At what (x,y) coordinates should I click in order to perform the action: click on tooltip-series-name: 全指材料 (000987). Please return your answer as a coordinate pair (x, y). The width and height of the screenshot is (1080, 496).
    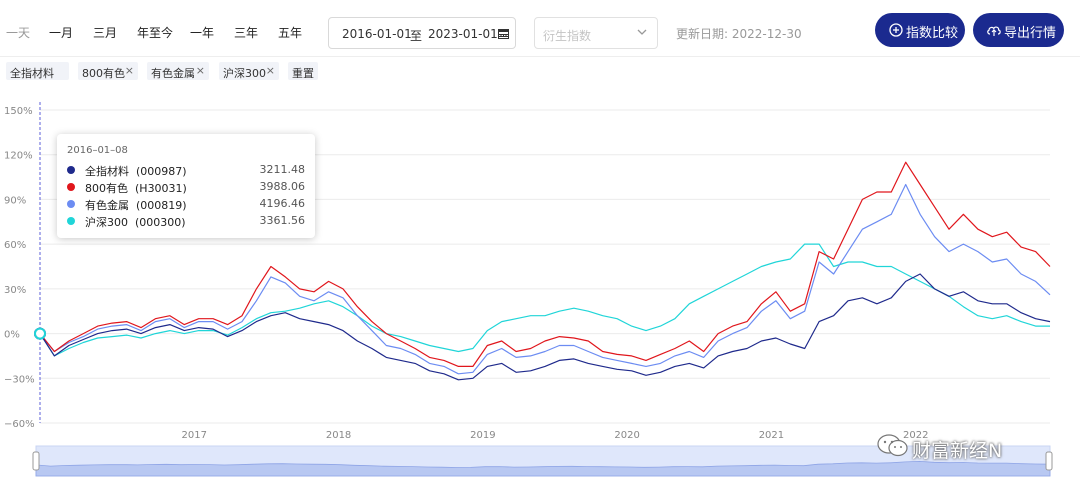
    Looking at the image, I should click on (136, 171).